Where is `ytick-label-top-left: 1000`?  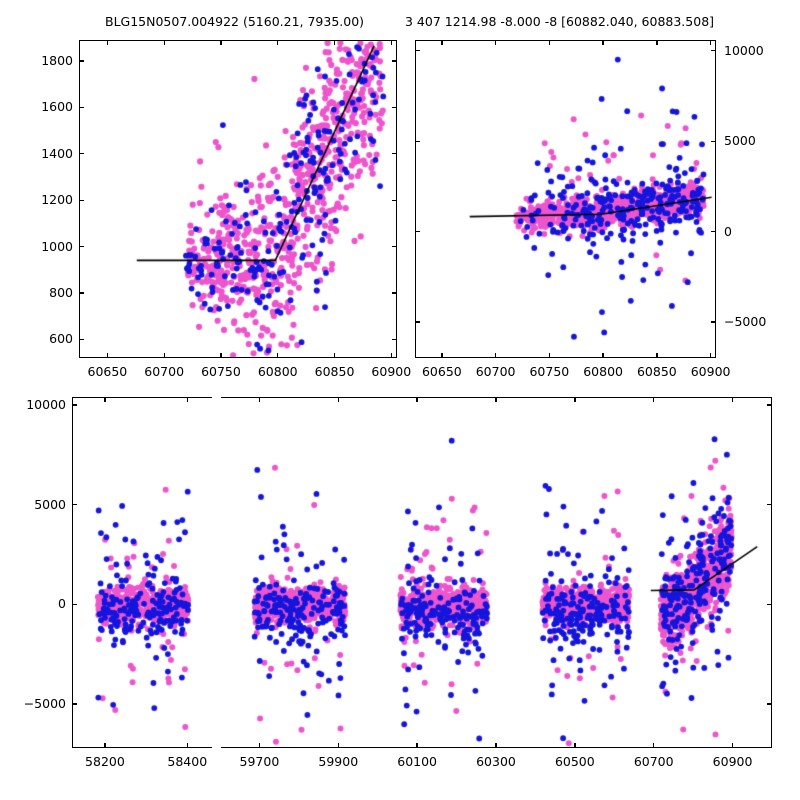 ytick-label-top-left: 1000 is located at coordinates (57, 246).